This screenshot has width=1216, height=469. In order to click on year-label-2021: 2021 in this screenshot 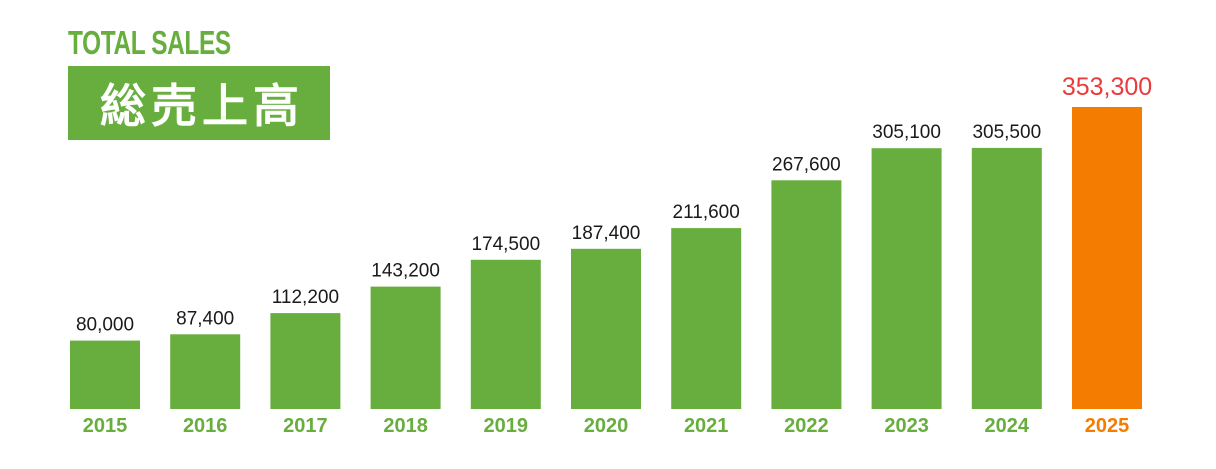, I will do `click(706, 426)`.